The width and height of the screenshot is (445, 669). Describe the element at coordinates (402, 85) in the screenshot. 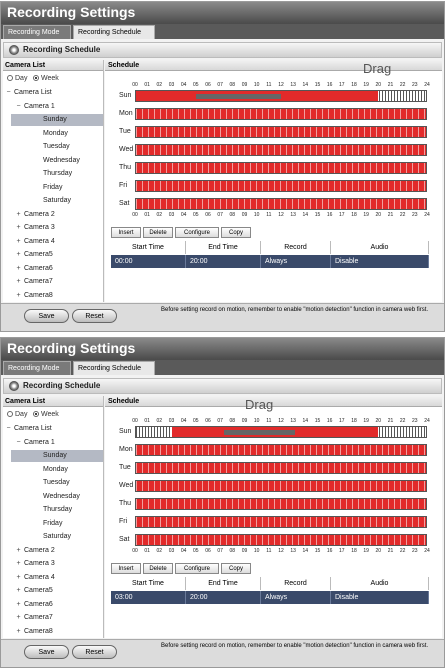

I see `hour-tick-label: 22` at that location.